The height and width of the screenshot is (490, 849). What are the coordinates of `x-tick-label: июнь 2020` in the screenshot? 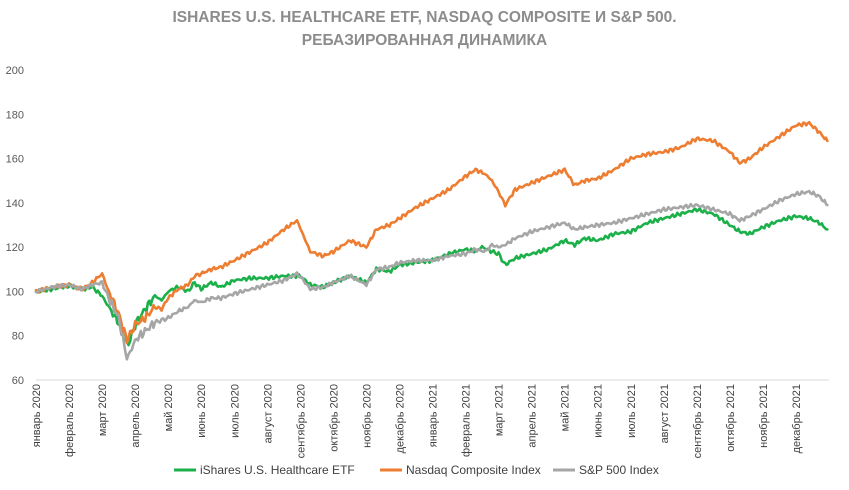 It's located at (202, 411).